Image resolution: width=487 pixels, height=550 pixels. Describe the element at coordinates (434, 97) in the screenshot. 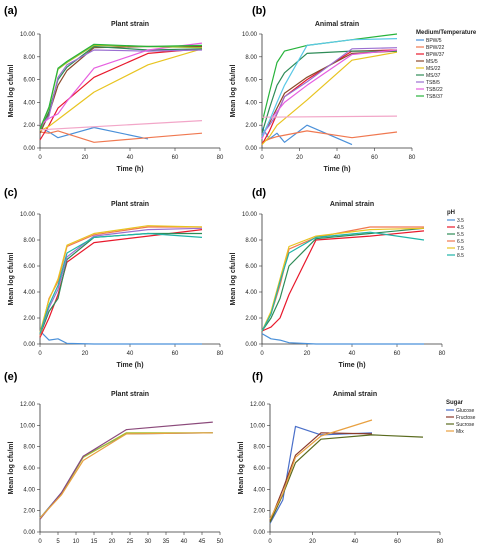

I see `legend-item: TSB/37` at that location.